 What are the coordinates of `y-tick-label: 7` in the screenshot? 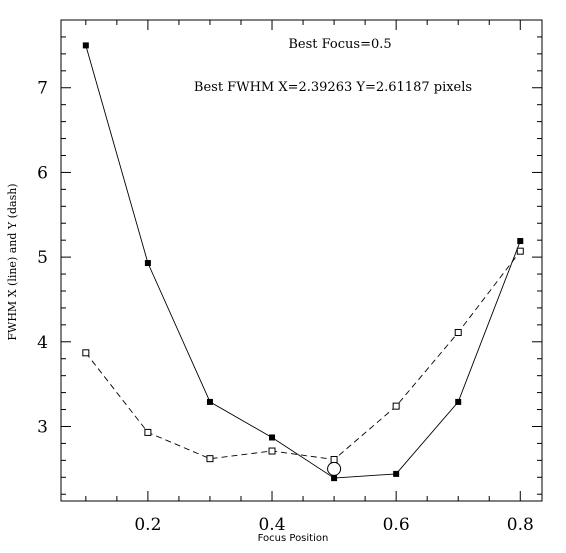 It's located at (42, 89).